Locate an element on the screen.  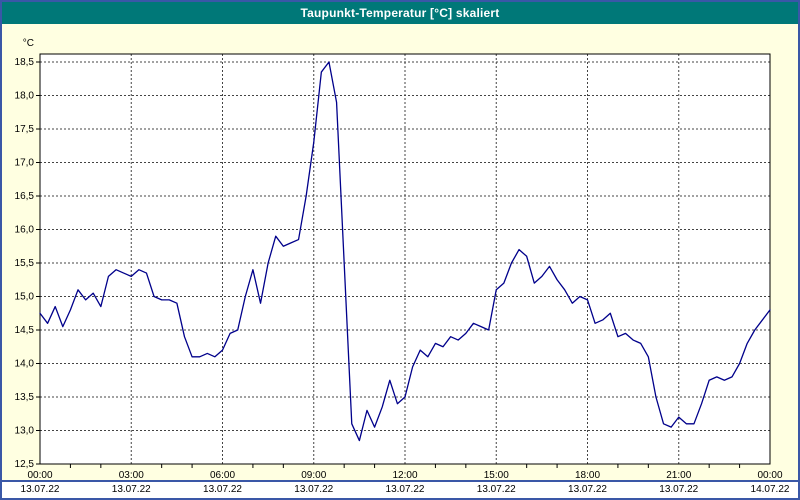
x-tick-label: 18:00 is located at coordinates (587, 475).